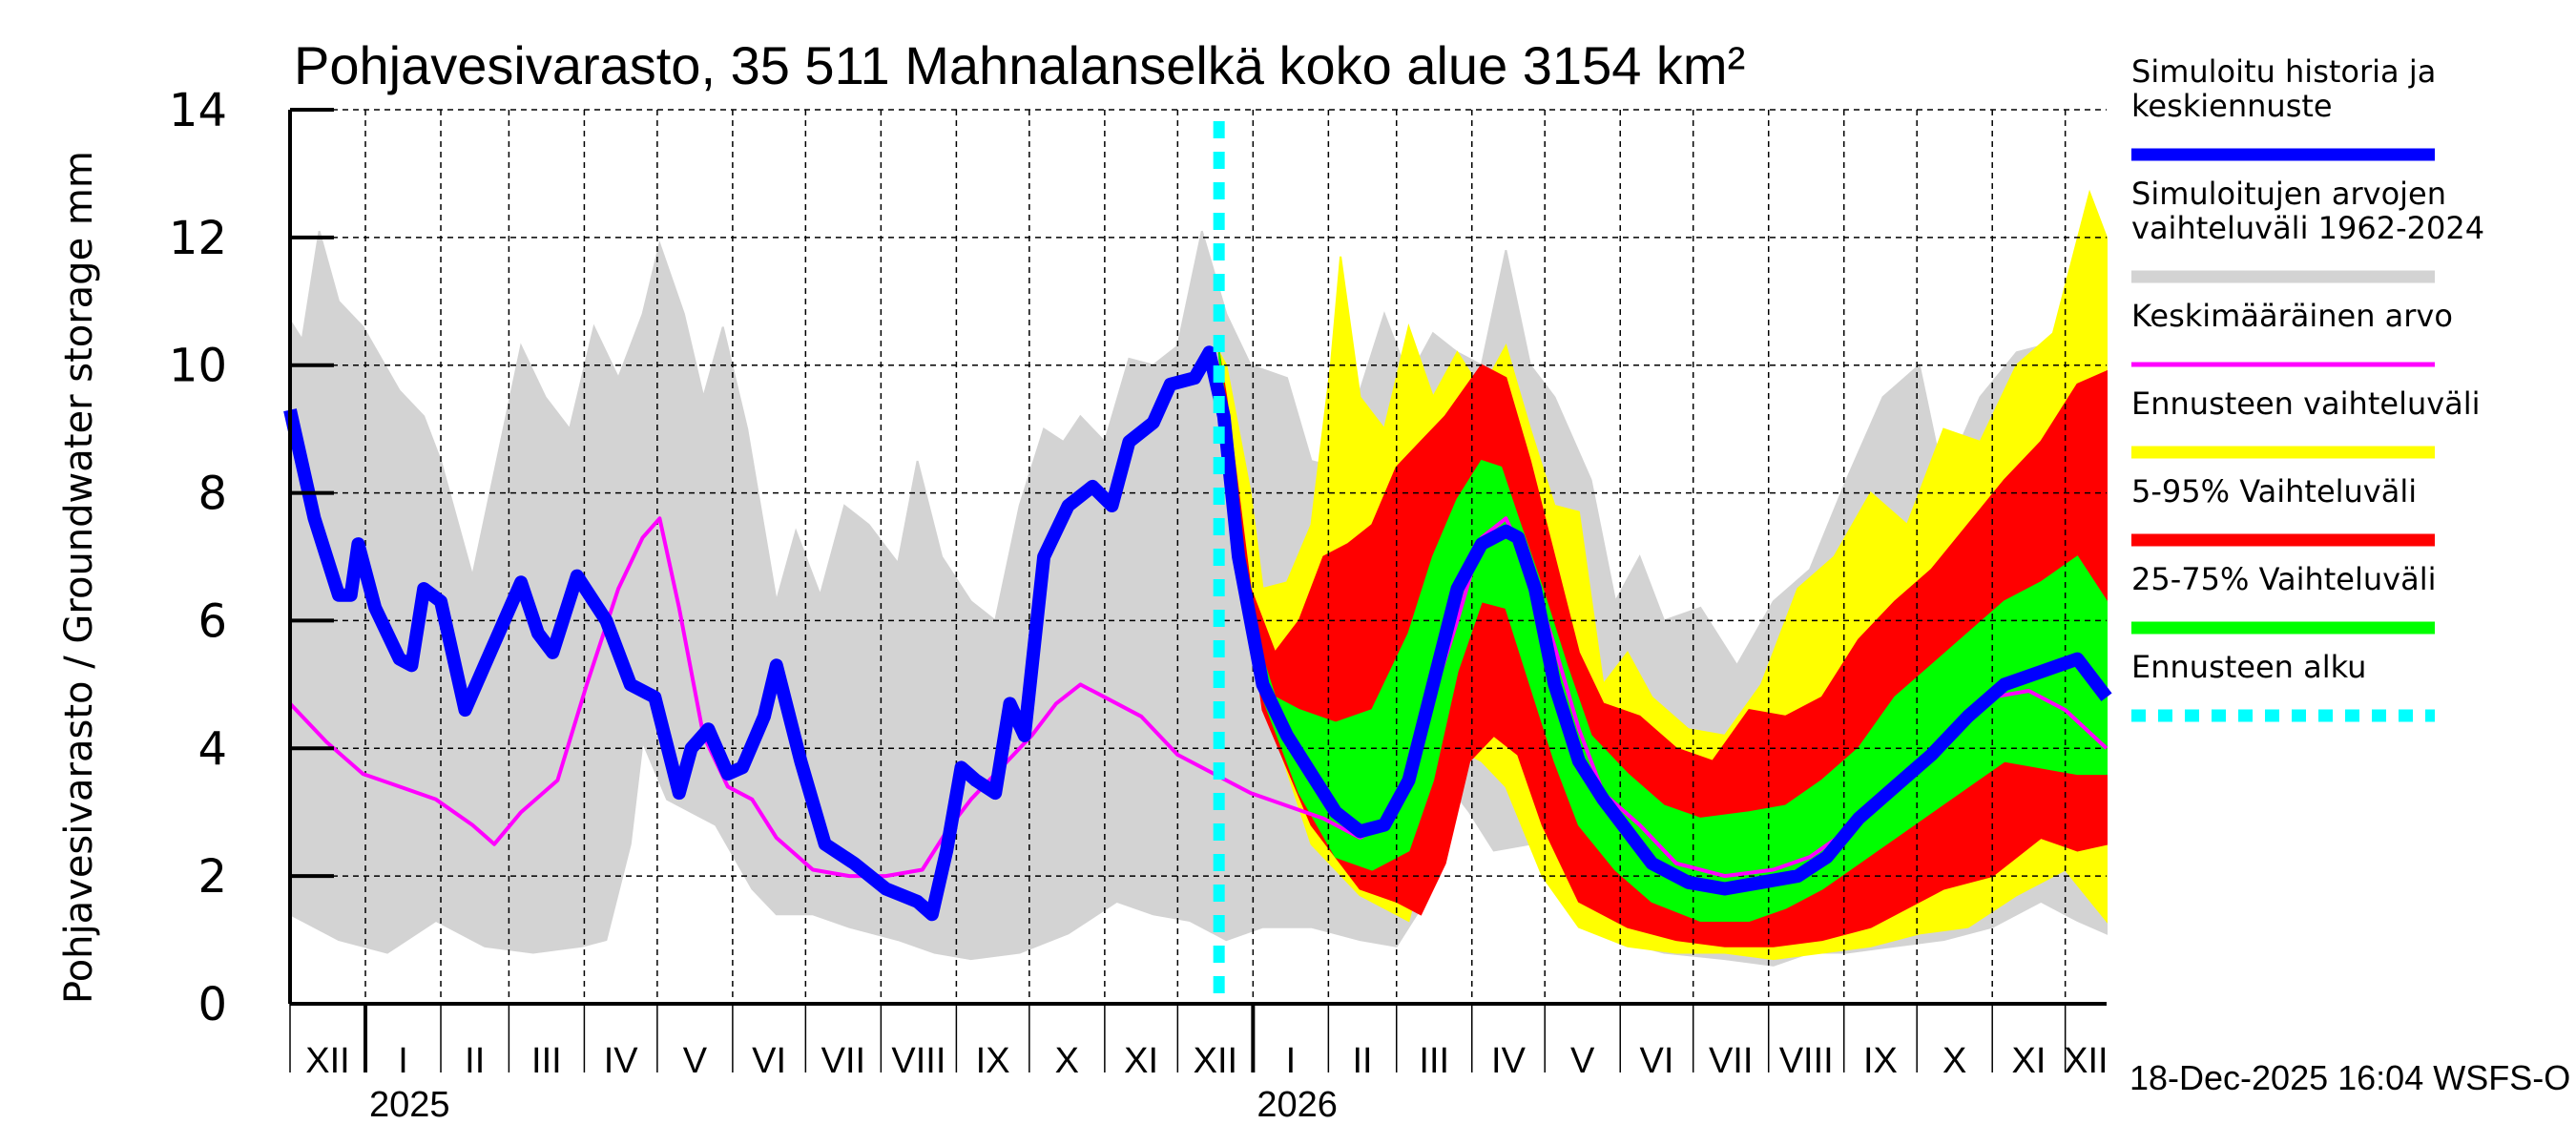 This screenshot has height=1145, width=2576. Describe the element at coordinates (2288, 194) in the screenshot. I see `legend-label: Simuloitujen arvojen` at that location.